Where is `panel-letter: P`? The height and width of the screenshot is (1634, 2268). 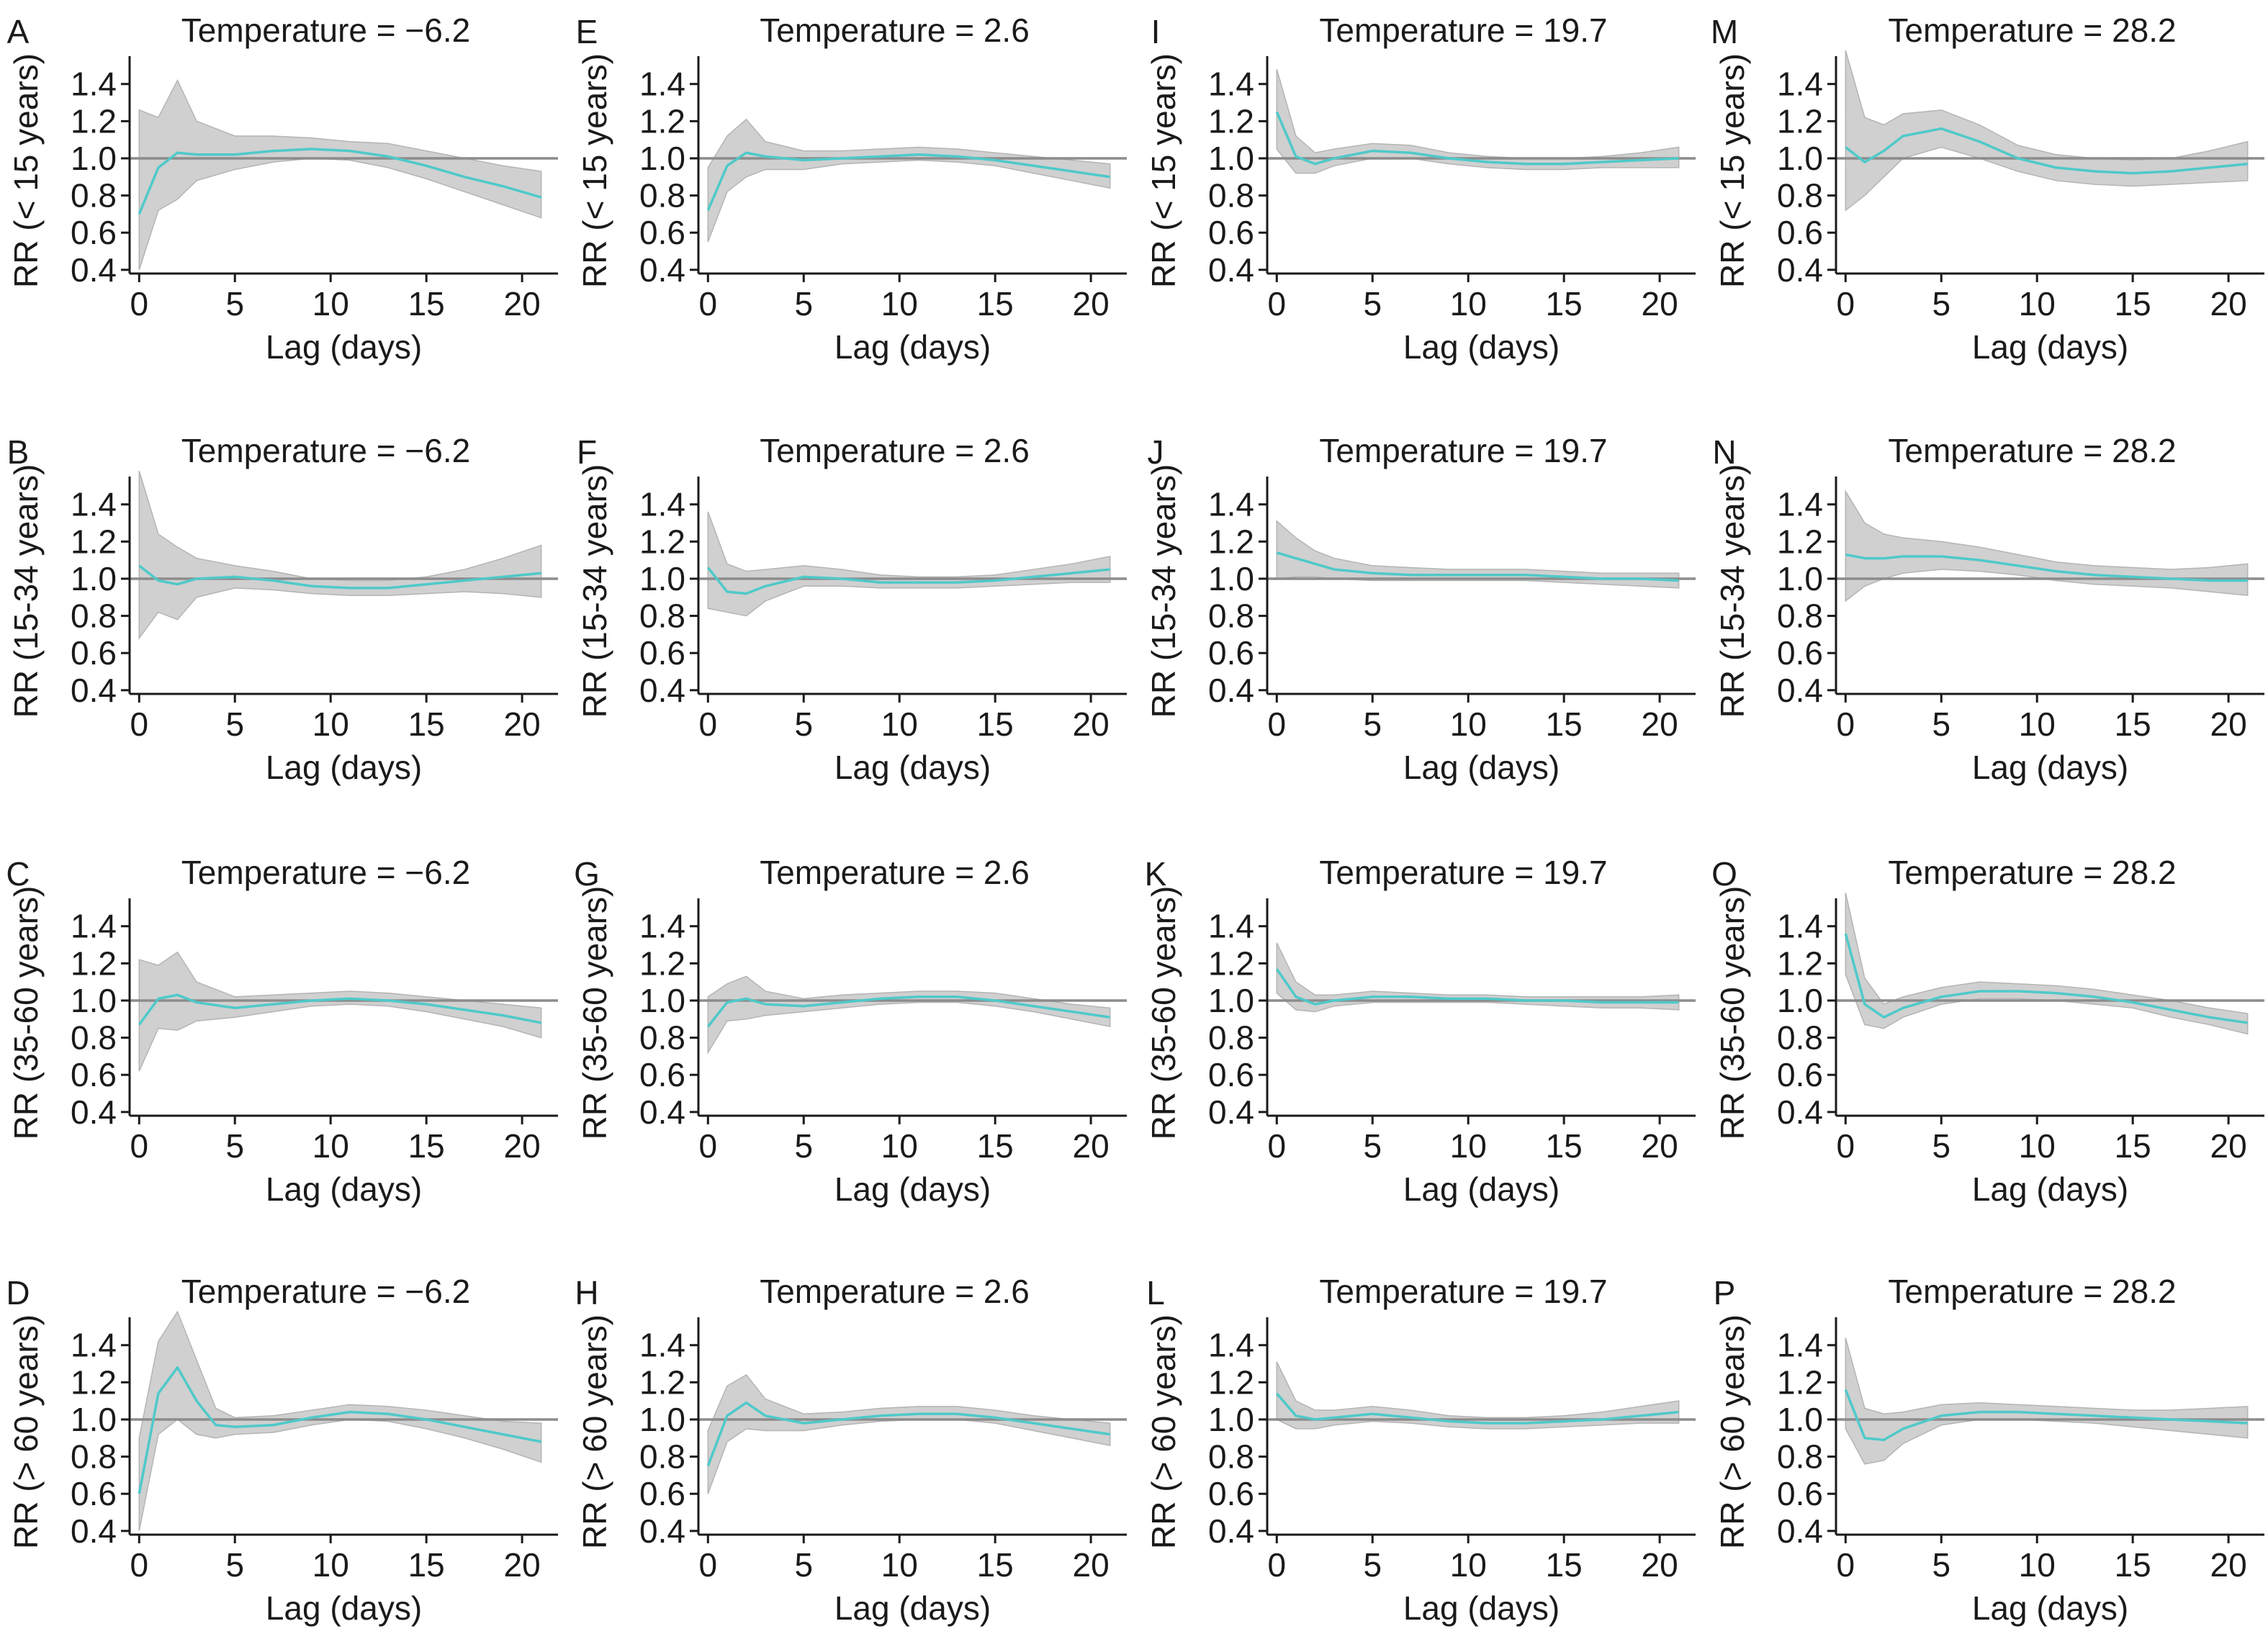 panel-letter: P is located at coordinates (1725, 1293).